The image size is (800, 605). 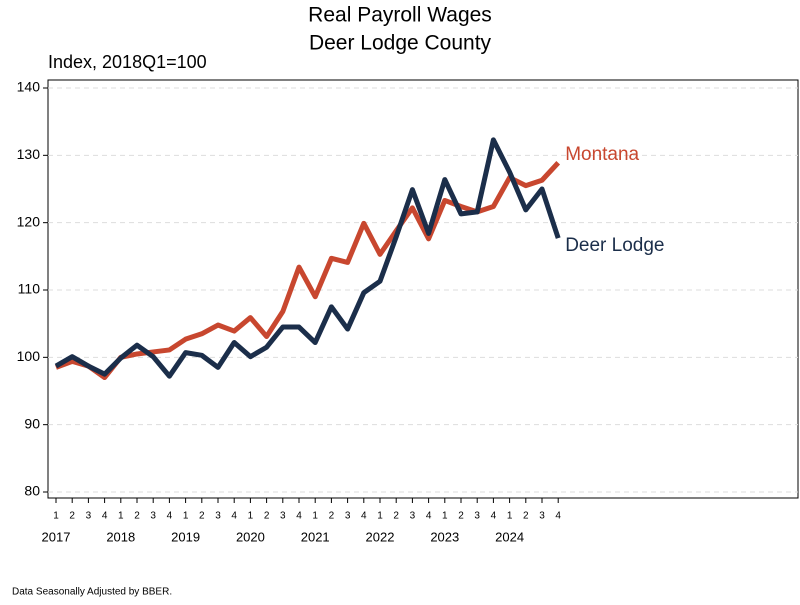 What do you see at coordinates (127, 62) in the screenshot?
I see `y-axis-label: Index, 2018Q1=100` at bounding box center [127, 62].